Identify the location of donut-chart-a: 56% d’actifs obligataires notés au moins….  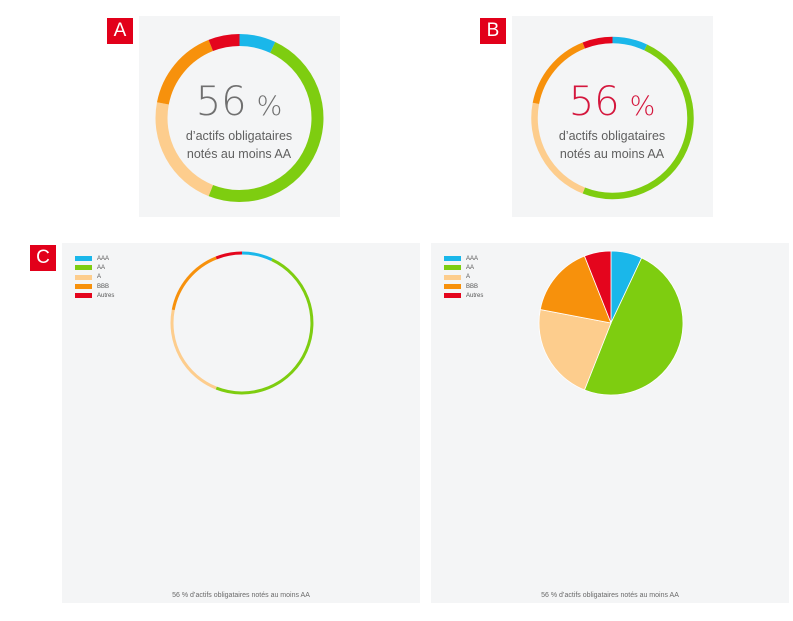
(239, 118).